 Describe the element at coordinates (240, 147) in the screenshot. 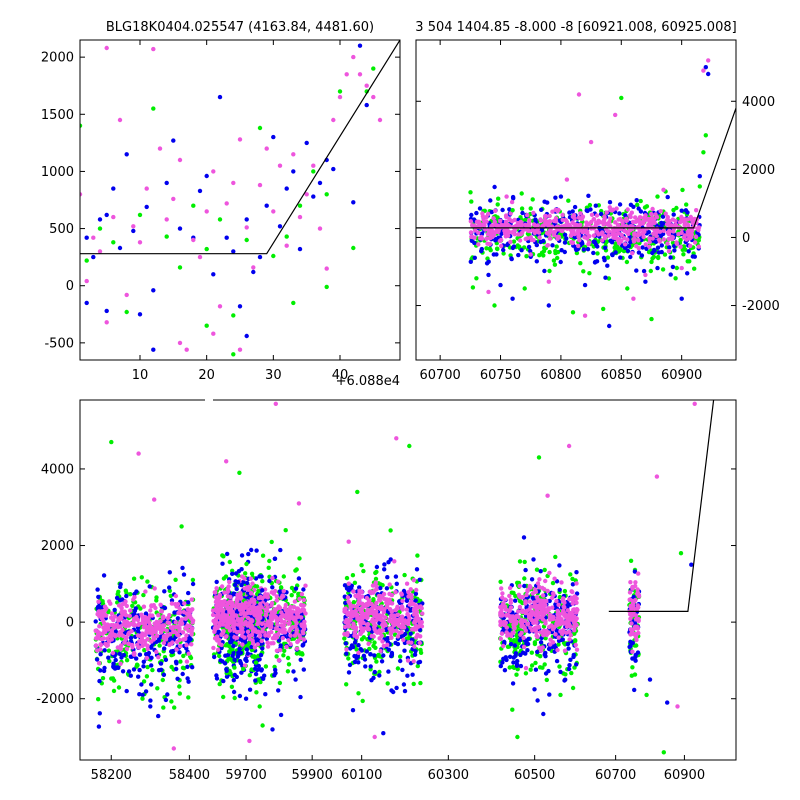

I see `model-curve` at that location.